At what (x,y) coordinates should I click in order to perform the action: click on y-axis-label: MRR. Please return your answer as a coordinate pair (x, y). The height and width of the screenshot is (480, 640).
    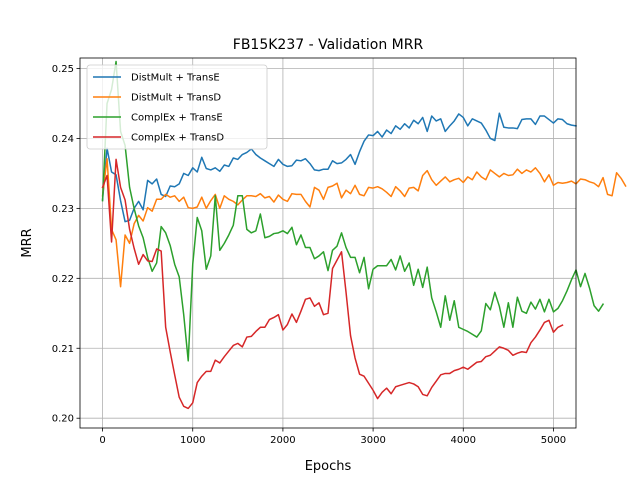
    Looking at the image, I should click on (27, 242).